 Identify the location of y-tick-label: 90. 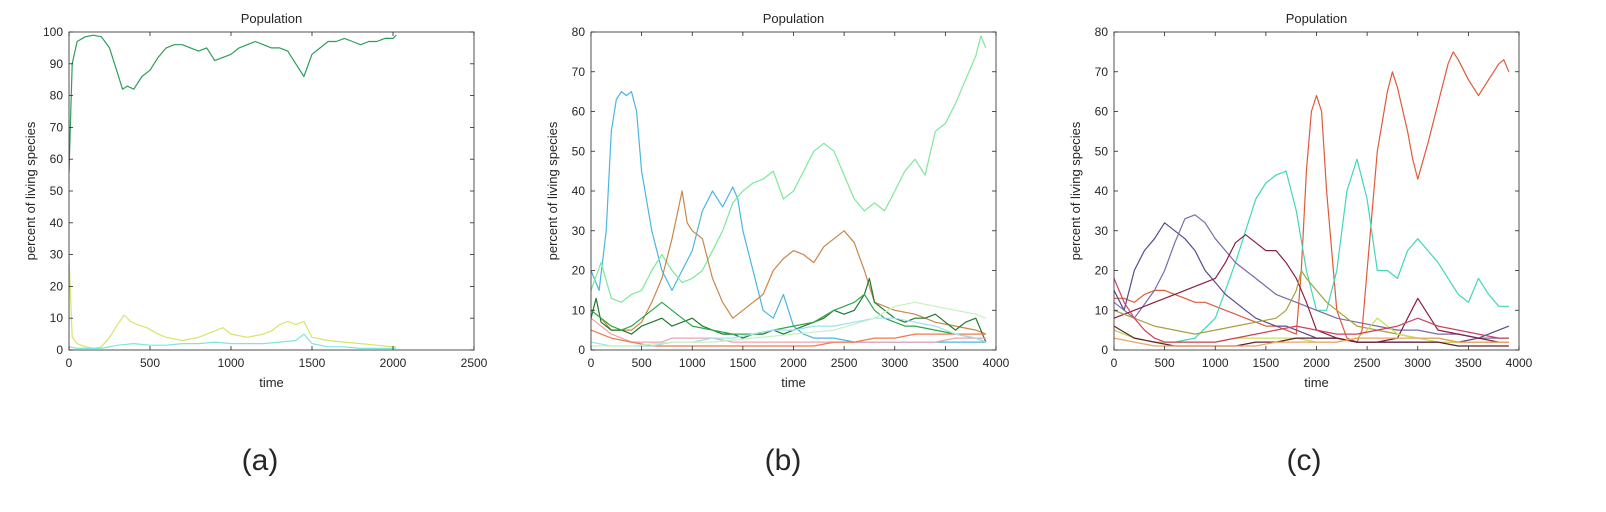
(57, 64).